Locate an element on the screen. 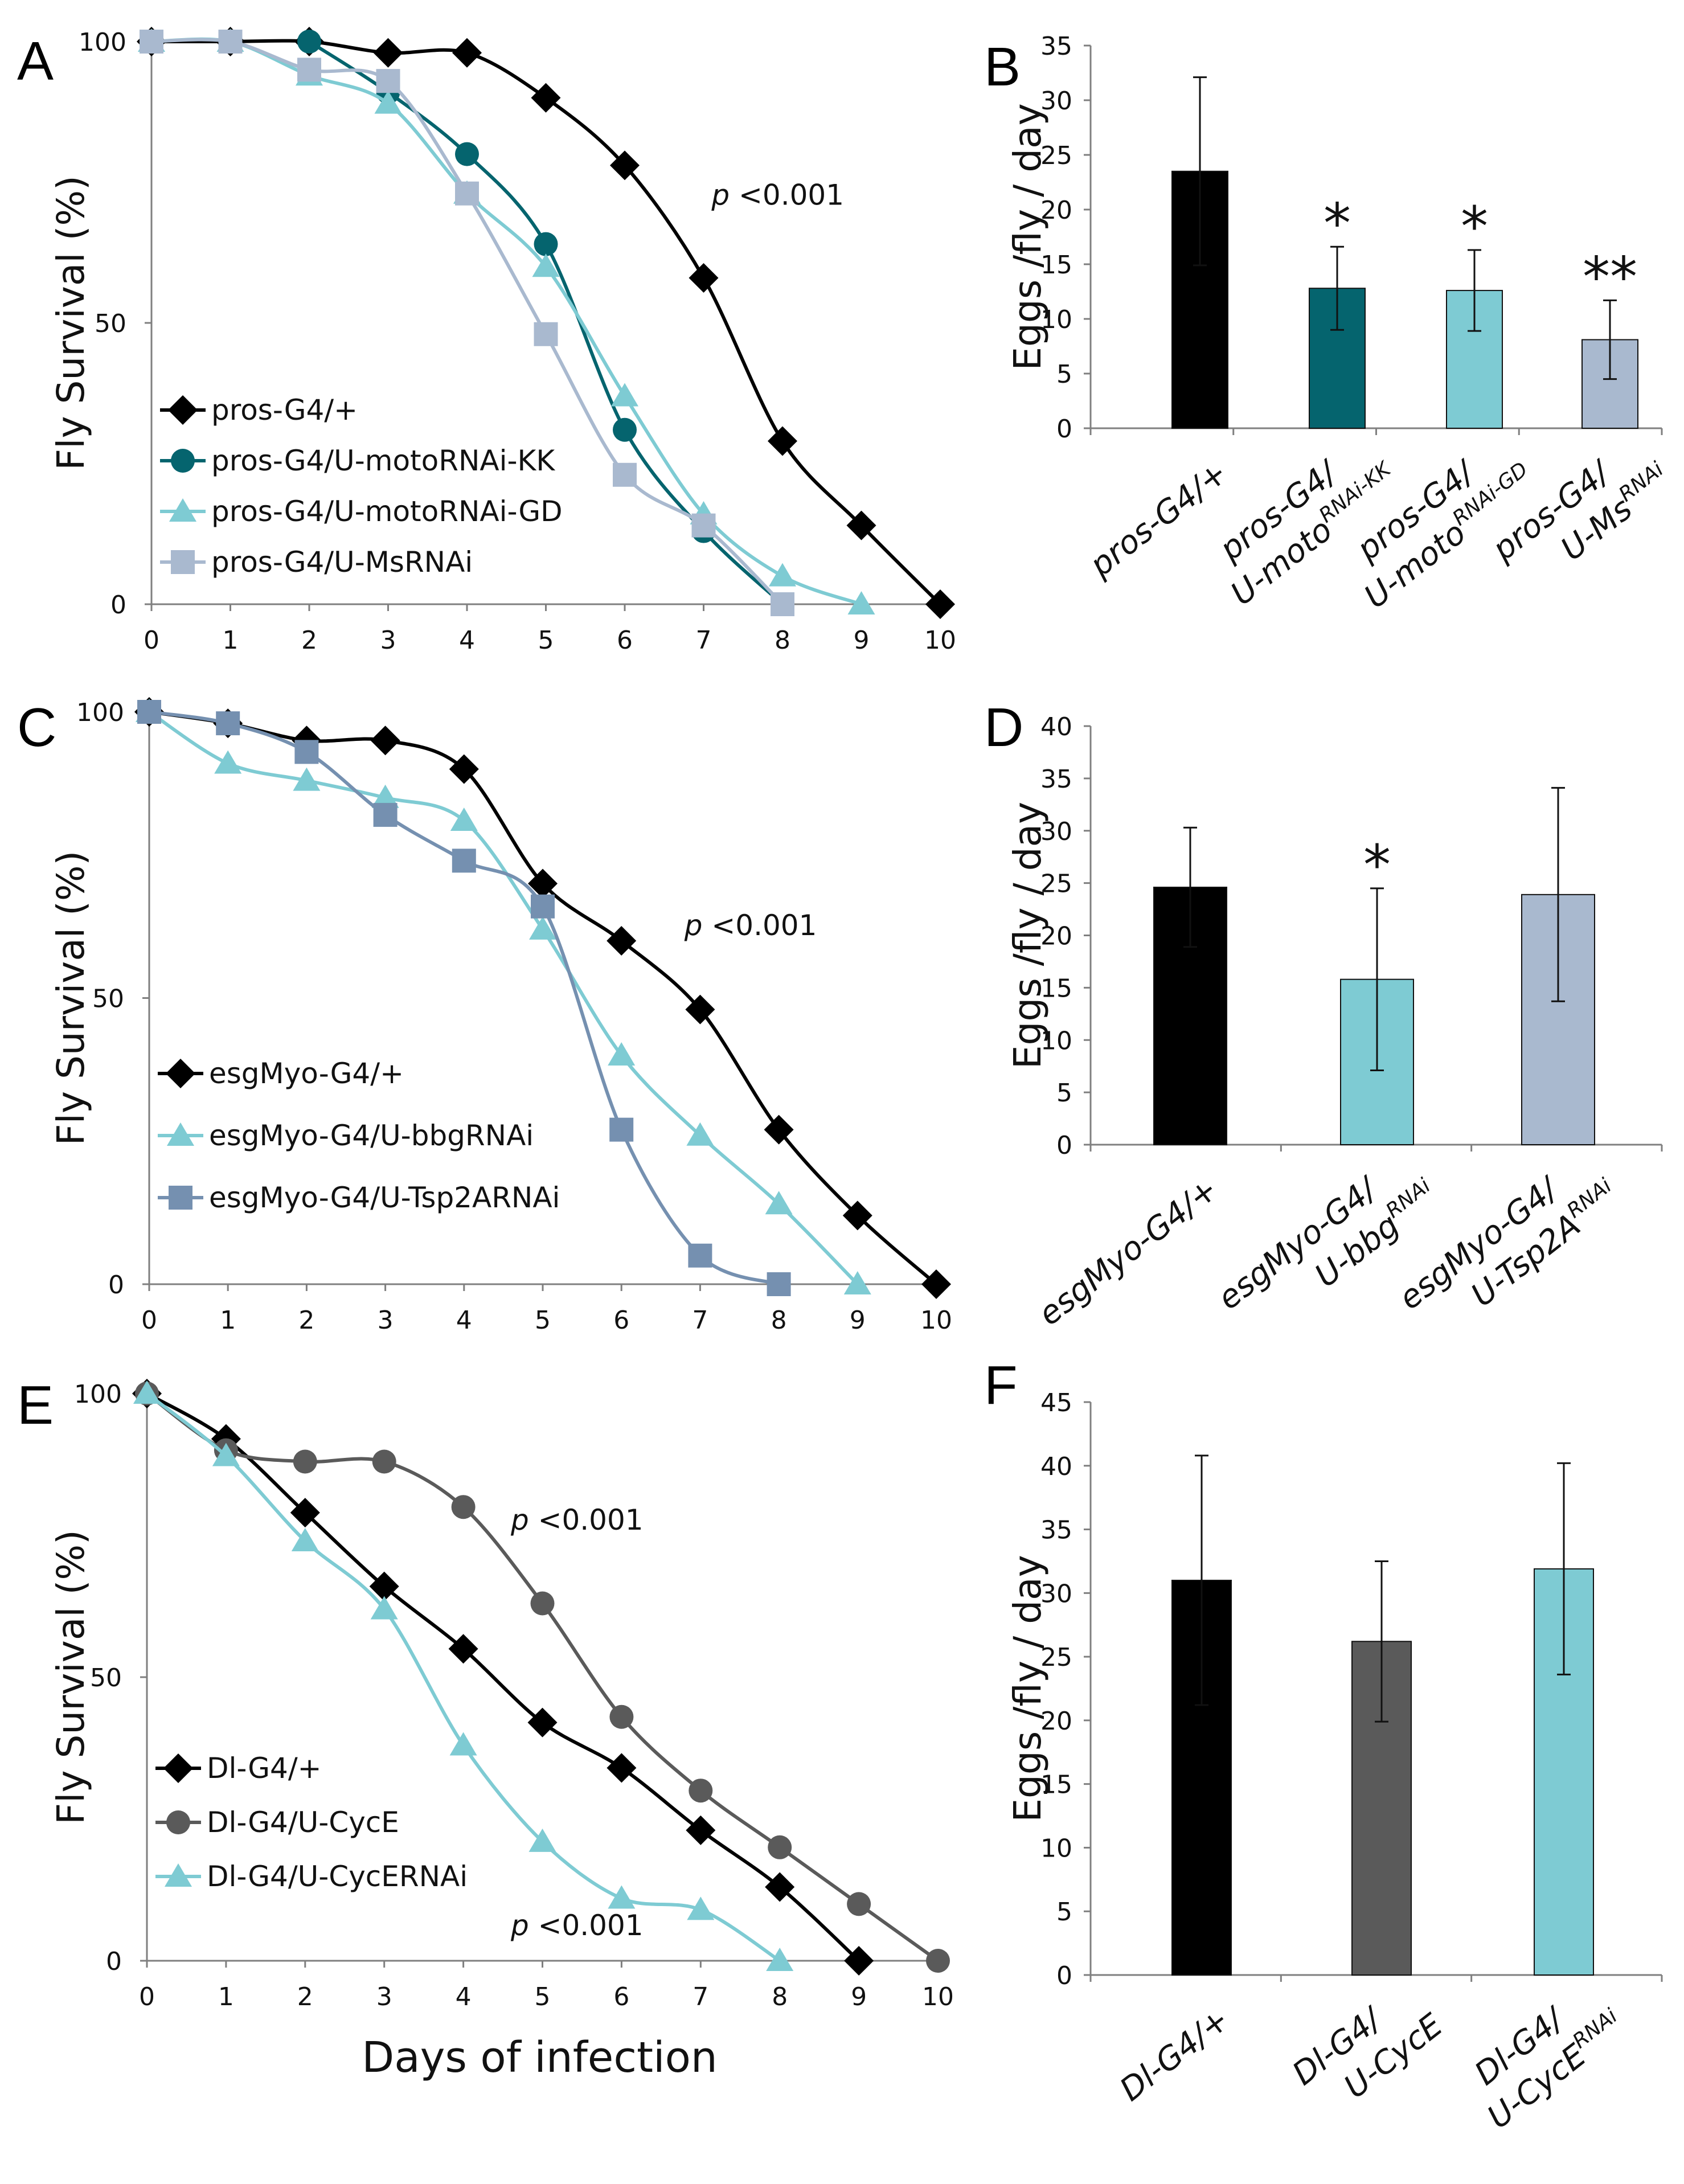 This screenshot has height=2184, width=1684. legend-entry: pros-G4/U-motoRNAi-KK is located at coordinates (357, 460).